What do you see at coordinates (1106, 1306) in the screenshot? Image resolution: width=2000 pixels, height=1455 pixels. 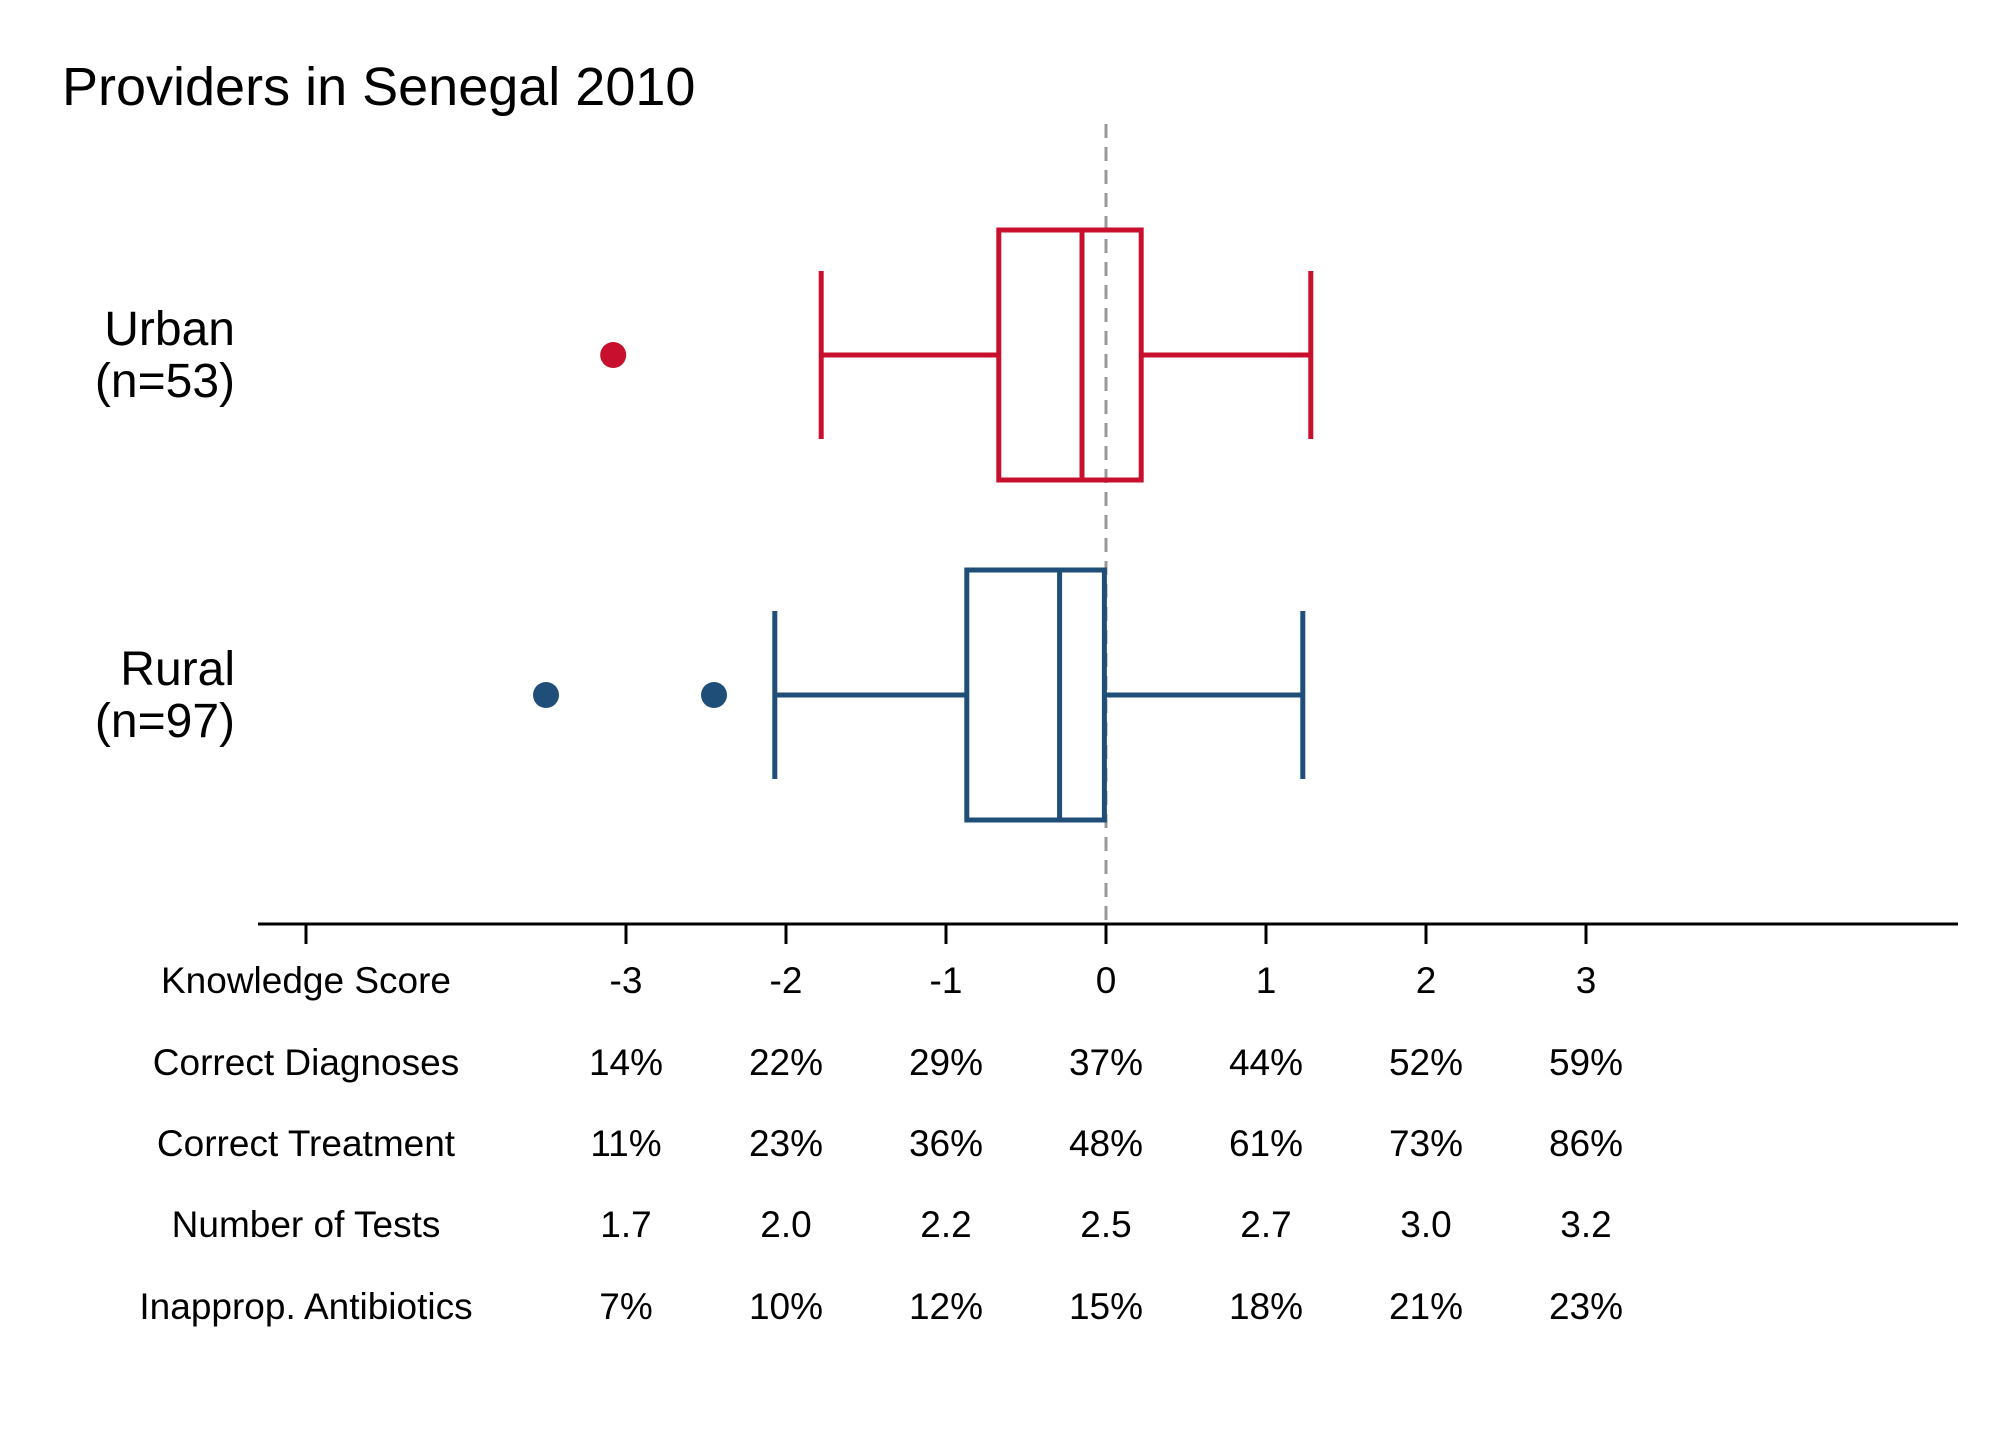 I see `table-cell-4-3: 15%` at bounding box center [1106, 1306].